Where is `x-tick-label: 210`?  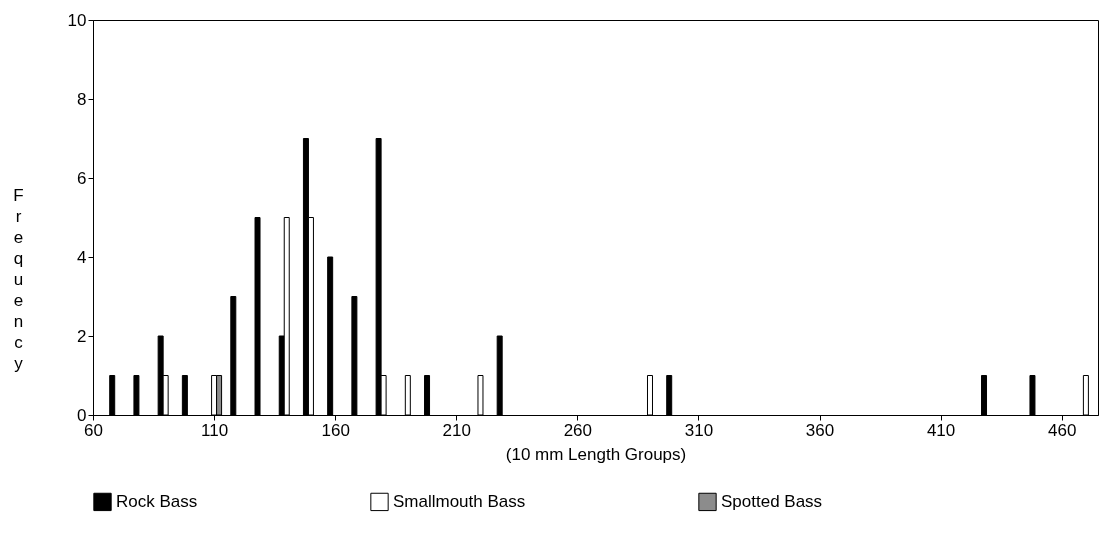 x-tick-label: 210 is located at coordinates (456, 430).